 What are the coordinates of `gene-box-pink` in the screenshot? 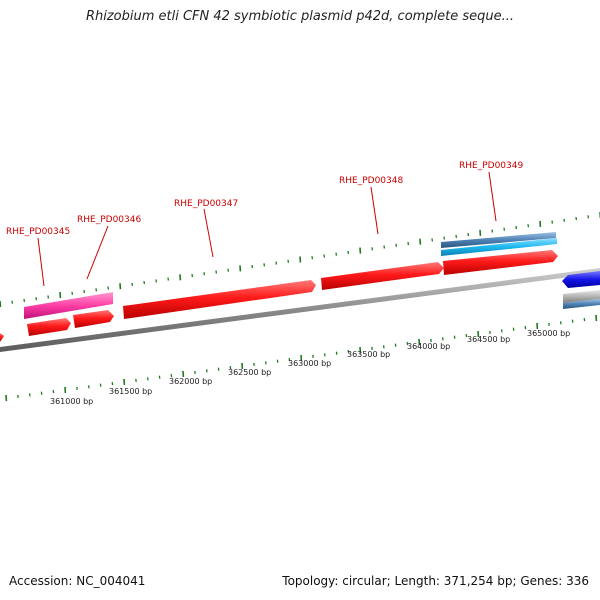 It's located at (68, 305).